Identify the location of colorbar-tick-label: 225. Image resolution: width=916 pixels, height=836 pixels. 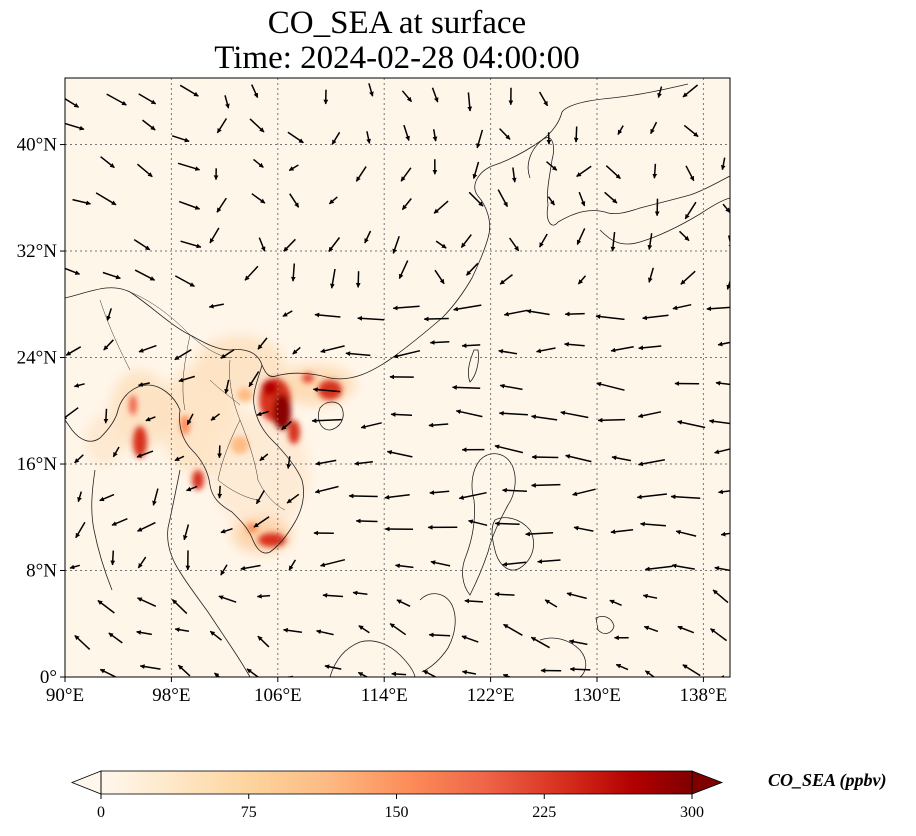
(544, 812).